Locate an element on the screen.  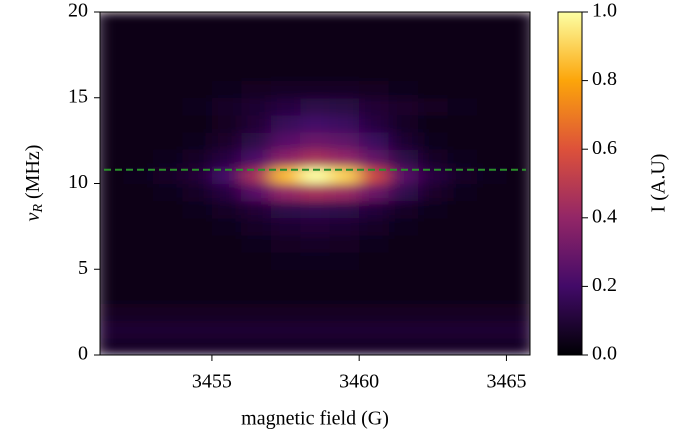
y-tick-label: 15 is located at coordinates (78, 96).